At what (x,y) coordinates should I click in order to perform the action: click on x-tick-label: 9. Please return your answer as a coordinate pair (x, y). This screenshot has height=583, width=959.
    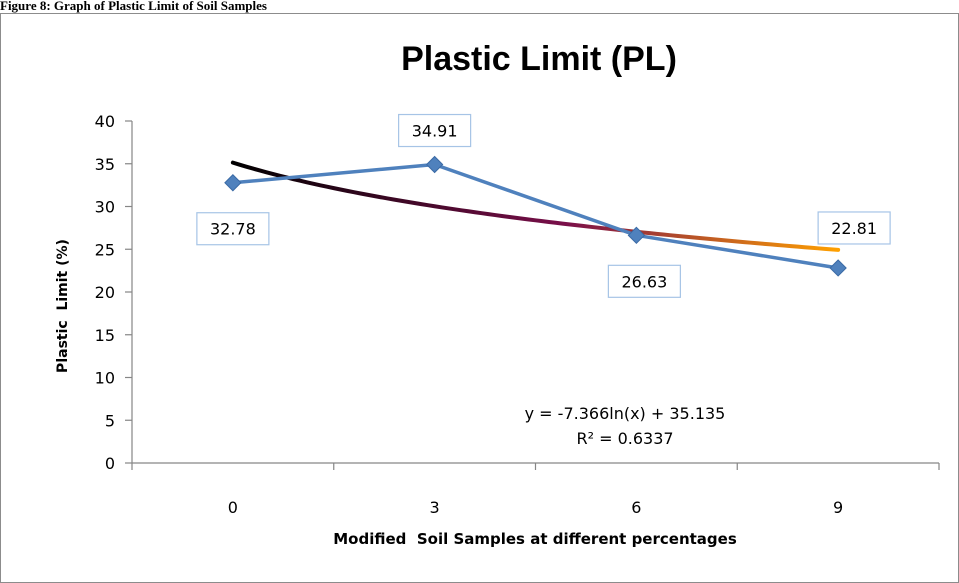
    Looking at the image, I should click on (838, 507).